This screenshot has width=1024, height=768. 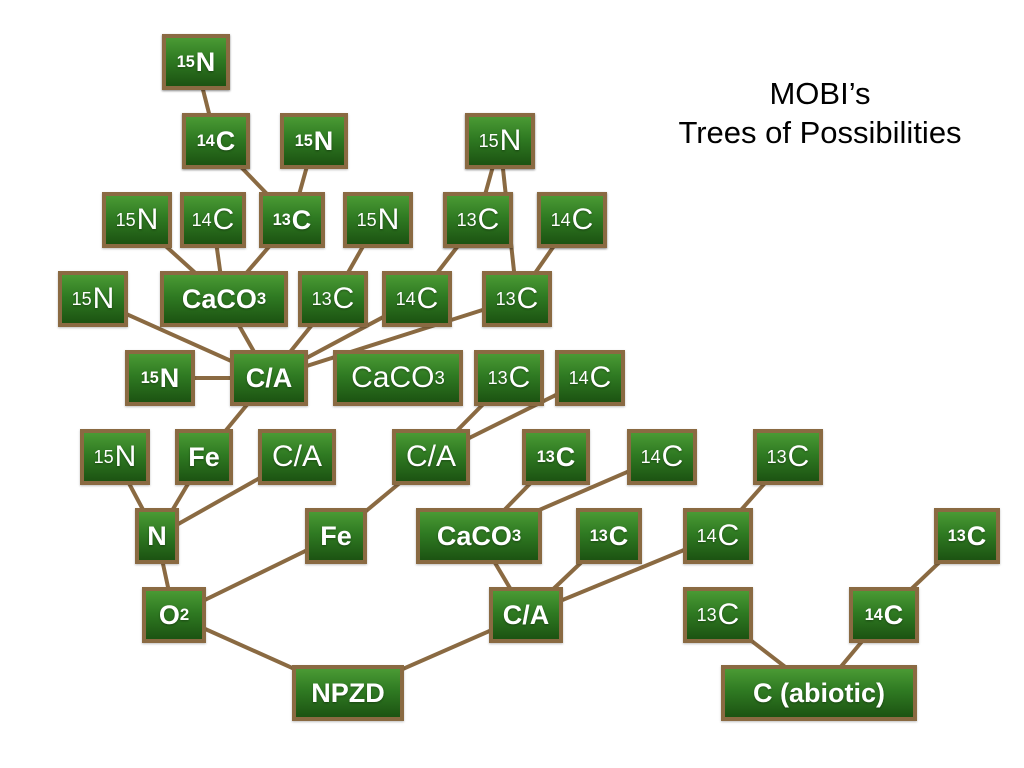 I want to click on tree-node-c-abiotic: C (abiotic), so click(x=819, y=693).